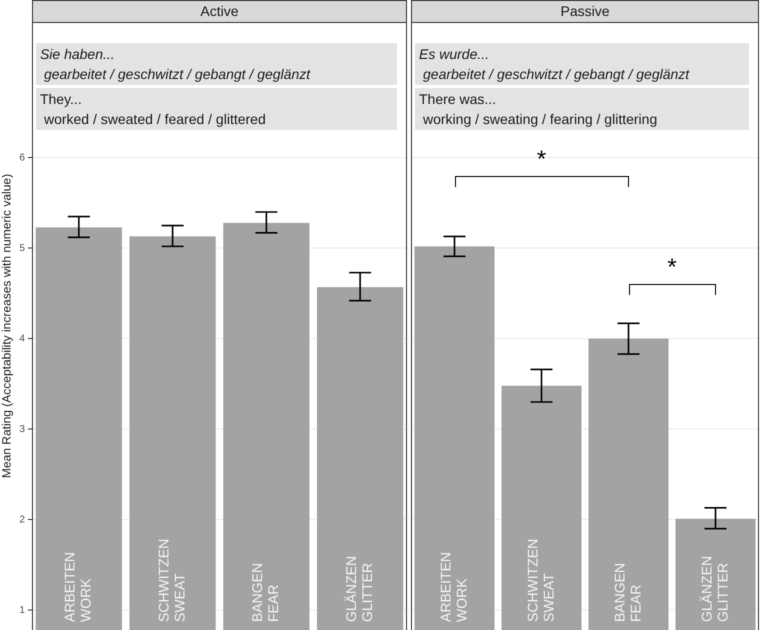 This screenshot has height=630, width=763. Describe the element at coordinates (582, 109) in the screenshot. I see `caption-box: There was... working / sweating / fearing / glittering` at that location.